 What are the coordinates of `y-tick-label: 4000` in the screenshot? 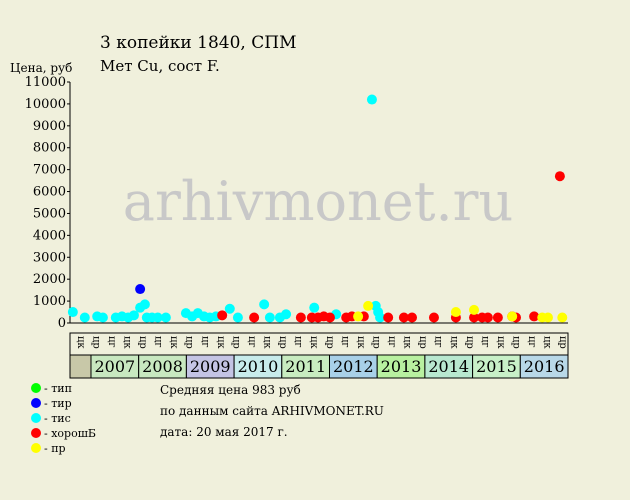 It's located at (49, 235).